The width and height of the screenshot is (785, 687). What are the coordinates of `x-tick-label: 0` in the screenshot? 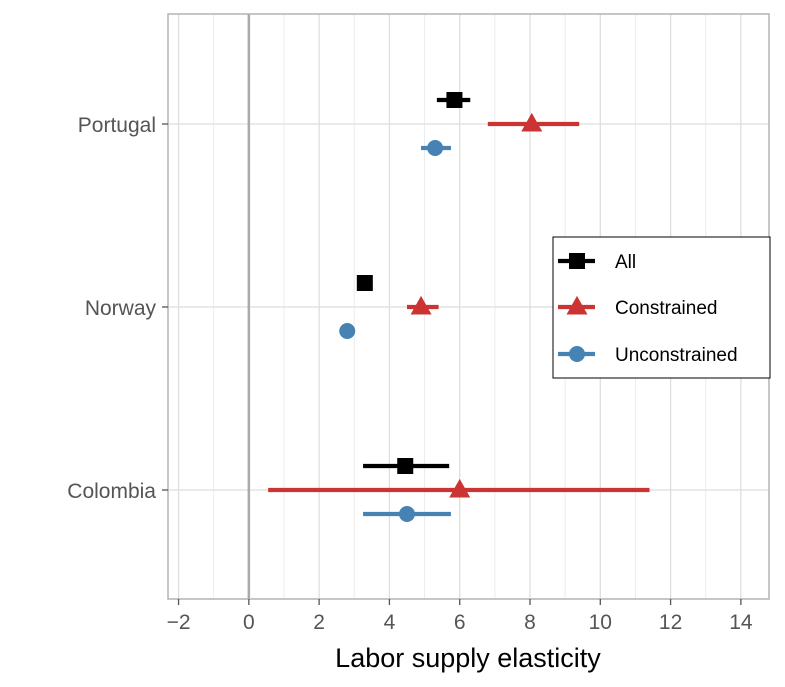 It's located at (249, 622).